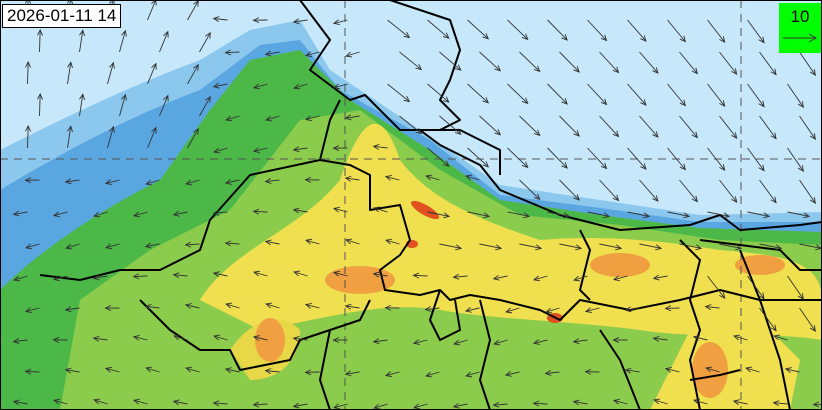 The height and width of the screenshot is (410, 822). What do you see at coordinates (425, 210) in the screenshot?
I see `field-red` at bounding box center [425, 210].